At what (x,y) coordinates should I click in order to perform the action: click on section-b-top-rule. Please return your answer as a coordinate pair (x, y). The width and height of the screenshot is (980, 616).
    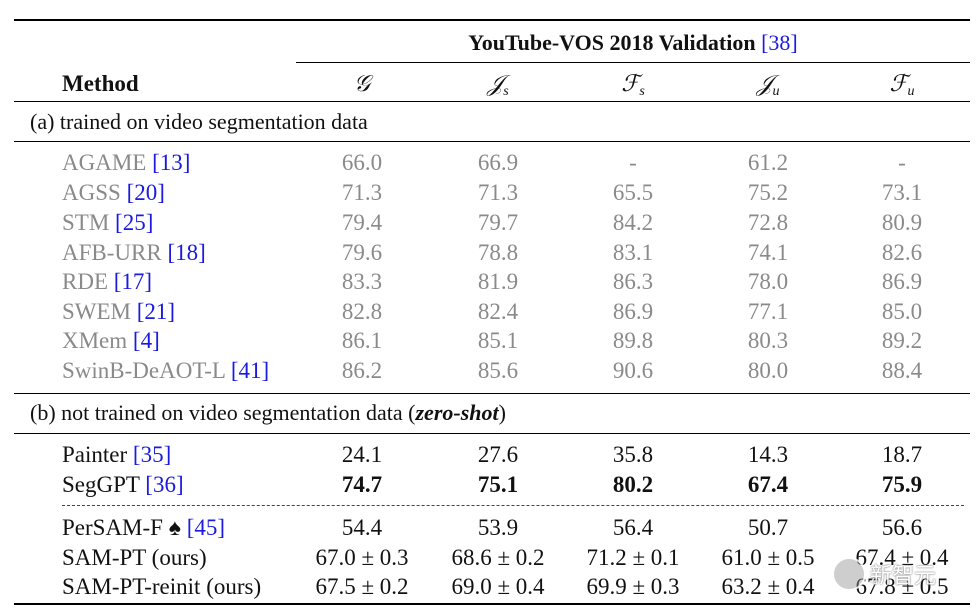
    Looking at the image, I should click on (492, 393).